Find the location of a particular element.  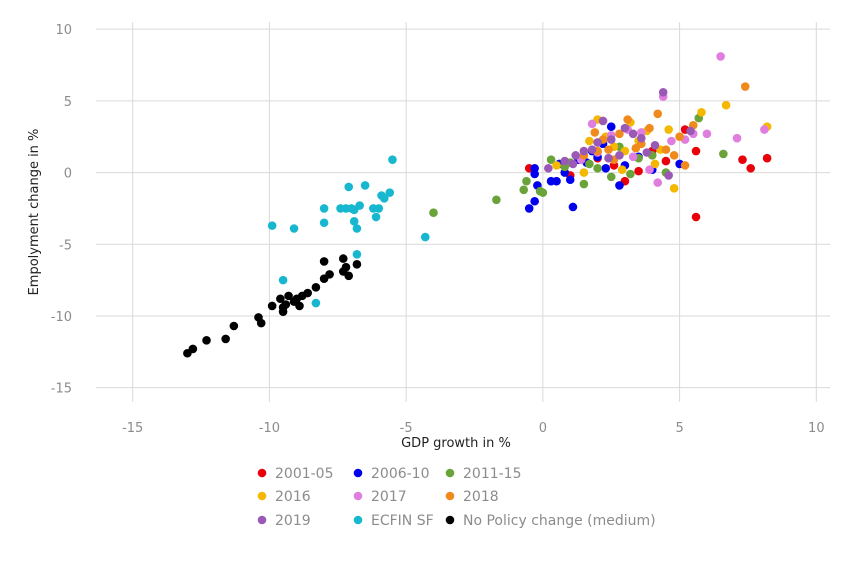

y-axis-ticks: 10 5 0 -5 -10 -15 is located at coordinates (61, 209).